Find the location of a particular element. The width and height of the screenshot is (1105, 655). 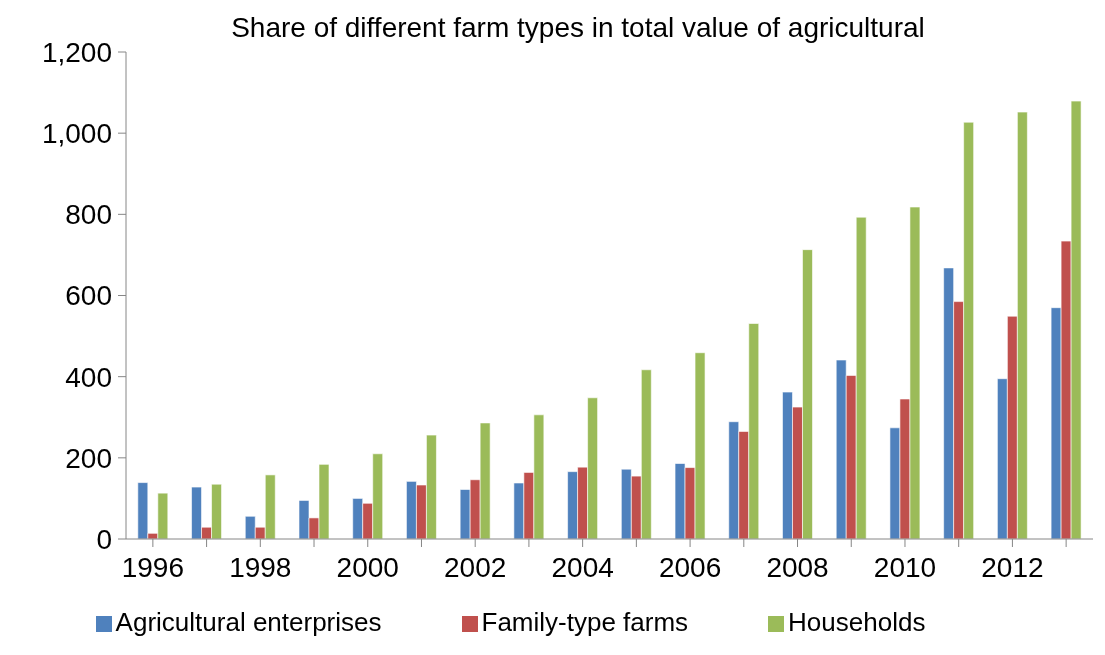

x-tick-label: 2010 is located at coordinates (905, 567).